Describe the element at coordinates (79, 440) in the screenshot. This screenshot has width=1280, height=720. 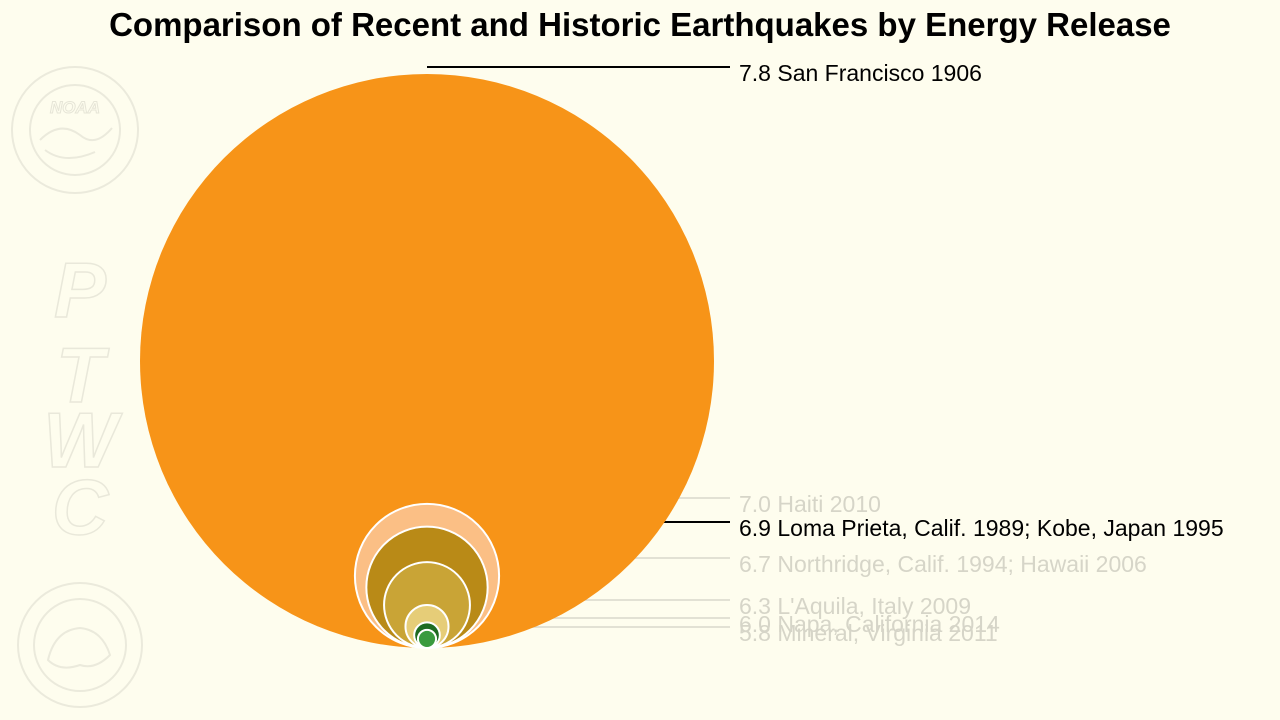
I see `ptwc-letter-w: W` at that location.